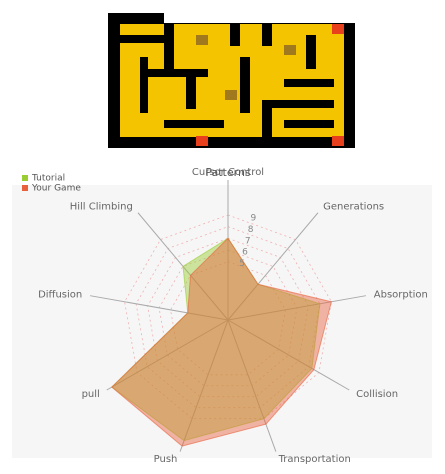 This screenshot has width=445, height=474. Describe the element at coordinates (377, 394) in the screenshot. I see `axis-label: Collision` at that location.